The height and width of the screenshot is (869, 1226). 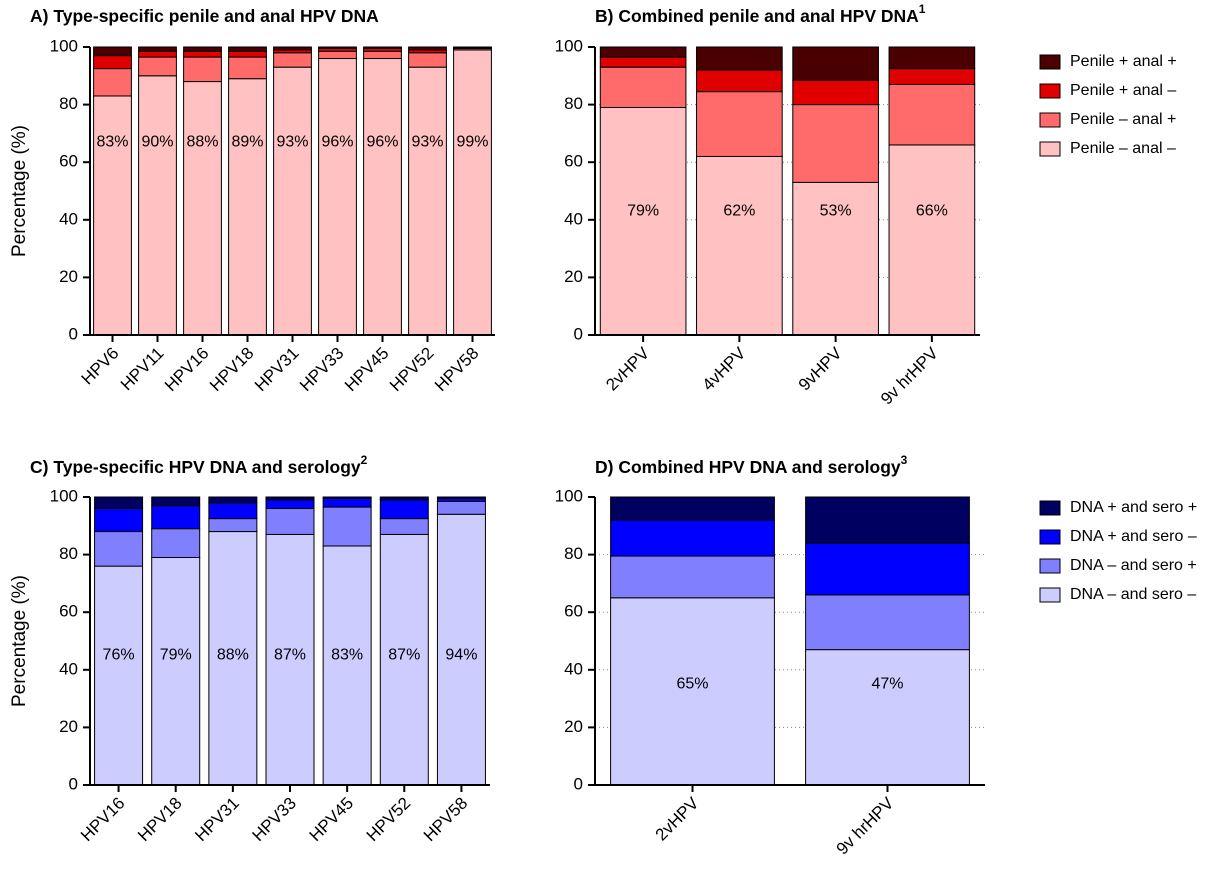 I want to click on x-tick-label: 9v hrHPV, so click(x=909, y=375).